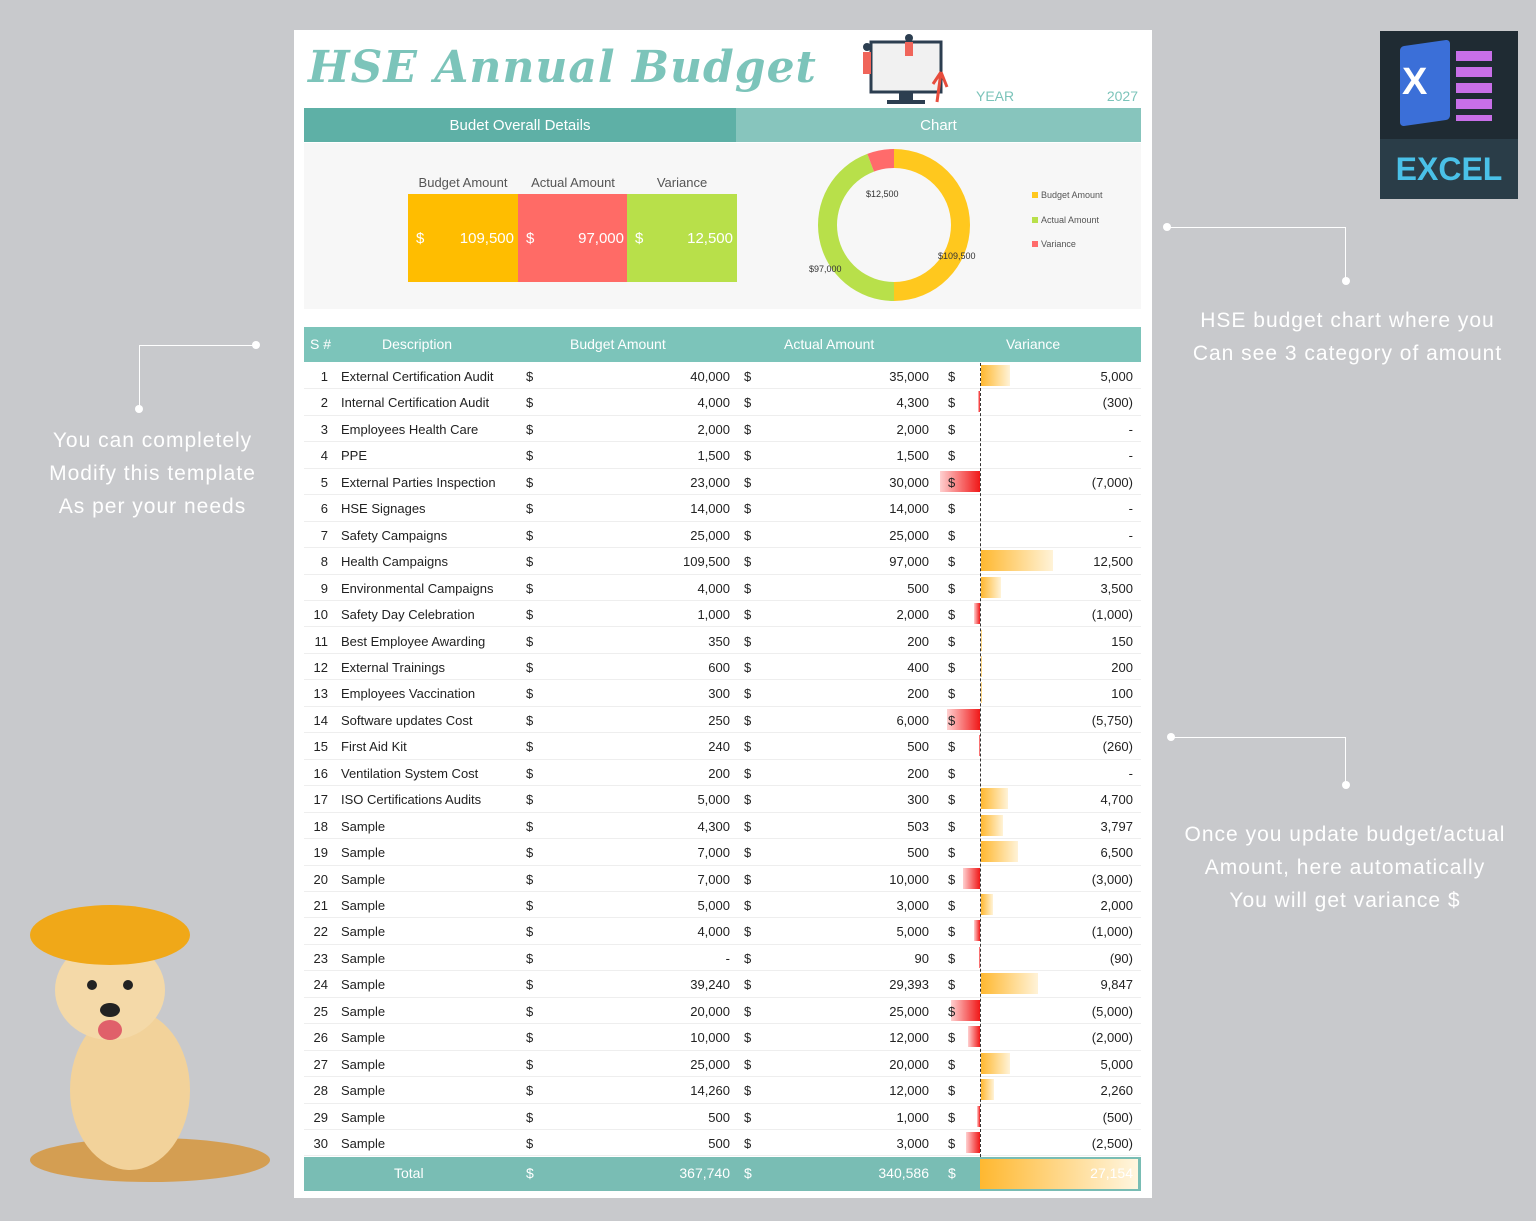 Image resolution: width=1536 pixels, height=1221 pixels. Describe the element at coordinates (912, 932) in the screenshot. I see `row-actual: 5,000` at that location.